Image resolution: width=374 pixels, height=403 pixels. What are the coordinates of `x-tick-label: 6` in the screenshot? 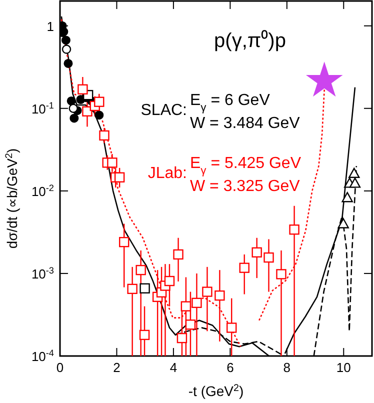 It's located at (230, 367).